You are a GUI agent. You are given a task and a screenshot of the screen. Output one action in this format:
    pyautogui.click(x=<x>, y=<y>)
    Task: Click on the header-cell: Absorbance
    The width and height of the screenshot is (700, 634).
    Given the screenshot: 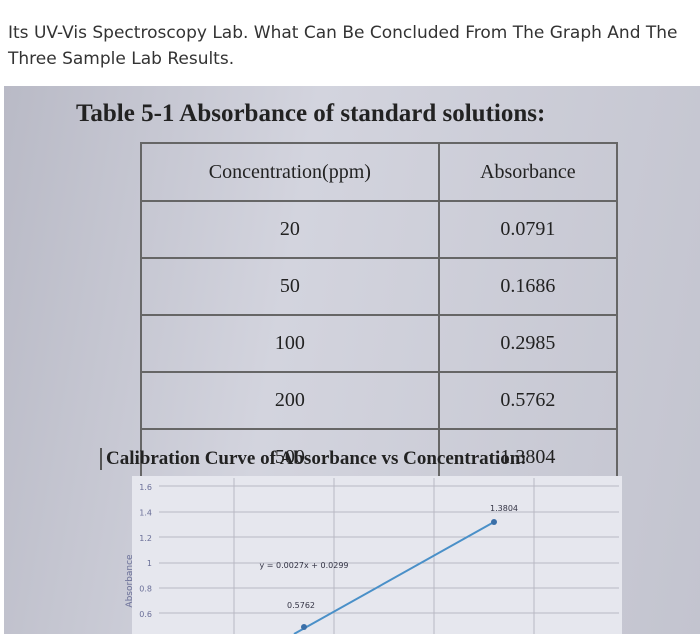 What is the action you would take?
    pyautogui.click(x=528, y=172)
    